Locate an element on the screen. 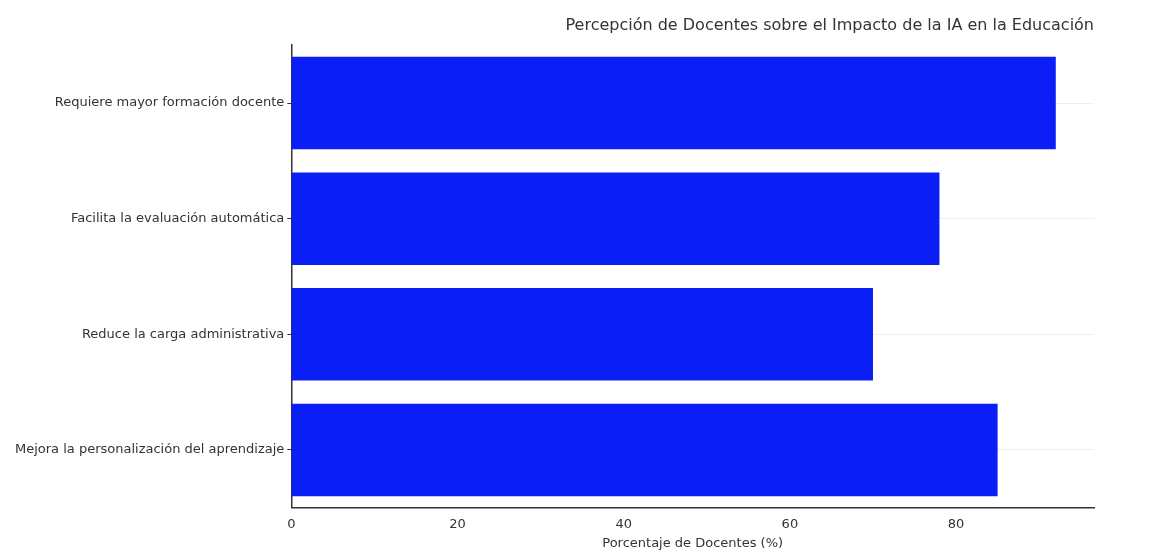 The height and width of the screenshot is (559, 1172). y-tick-label: Facilita la evaluación automática is located at coordinates (177, 218).